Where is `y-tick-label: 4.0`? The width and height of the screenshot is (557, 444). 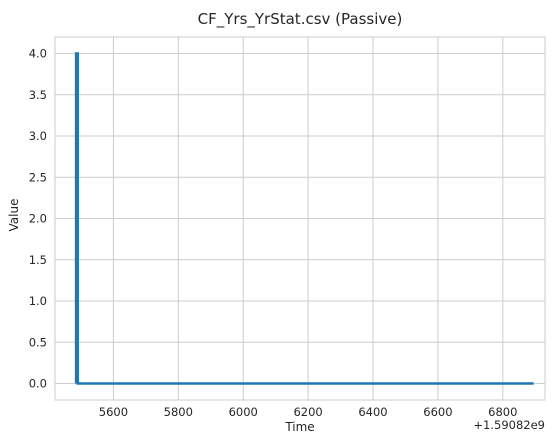
y-tick-label: 4.0 is located at coordinates (38, 54).